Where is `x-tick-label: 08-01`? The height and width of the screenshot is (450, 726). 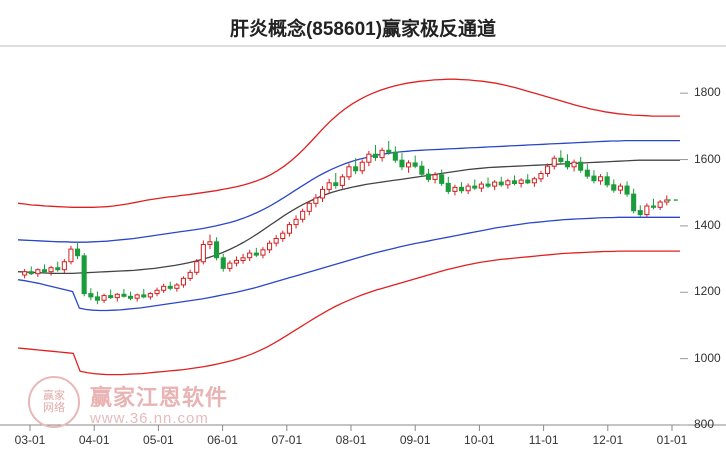 x-tick-label: 08-01 is located at coordinates (351, 440).